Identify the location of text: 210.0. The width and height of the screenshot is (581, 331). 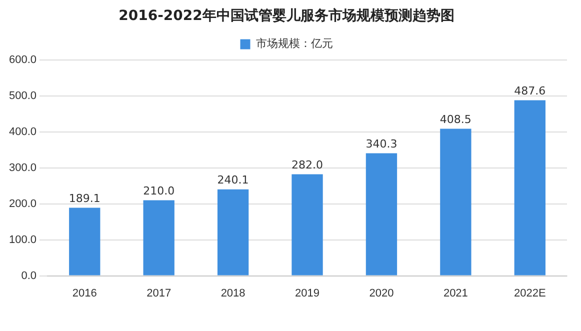
(159, 191).